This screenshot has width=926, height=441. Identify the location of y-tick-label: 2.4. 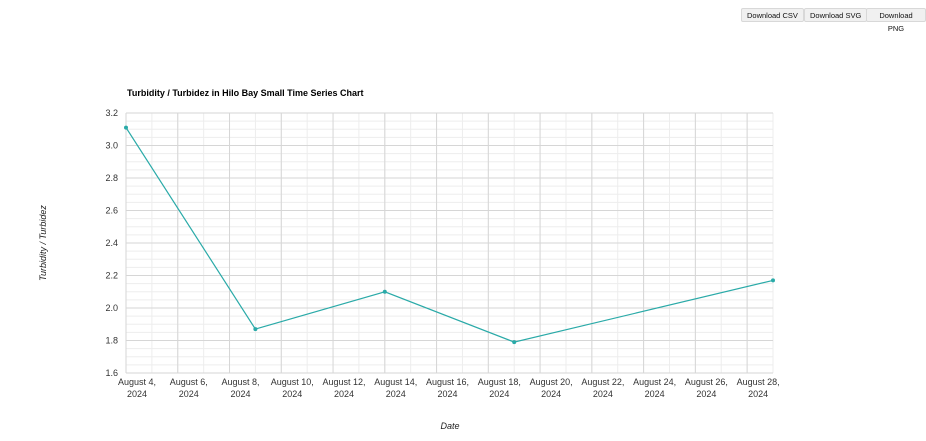
(111, 243).